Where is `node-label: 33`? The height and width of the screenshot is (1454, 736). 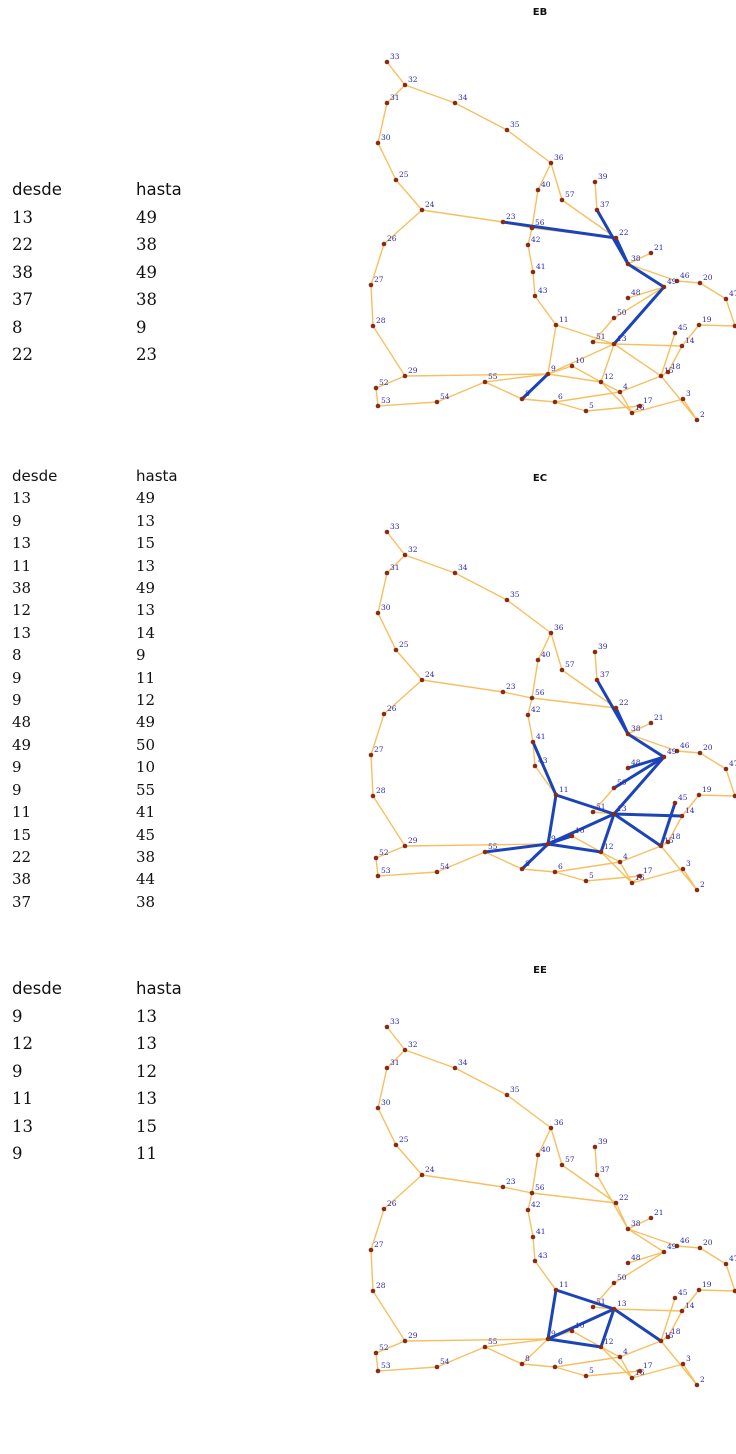
node-label: 33 is located at coordinates (395, 1021).